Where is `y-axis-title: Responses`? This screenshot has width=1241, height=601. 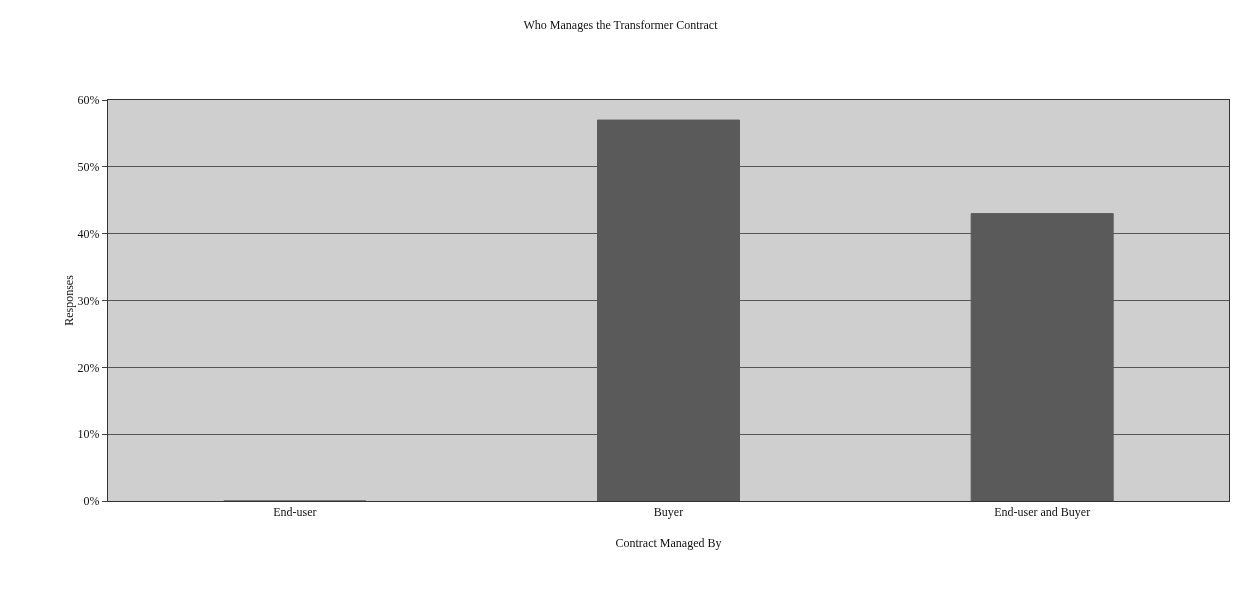 y-axis-title: Responses is located at coordinates (68, 300).